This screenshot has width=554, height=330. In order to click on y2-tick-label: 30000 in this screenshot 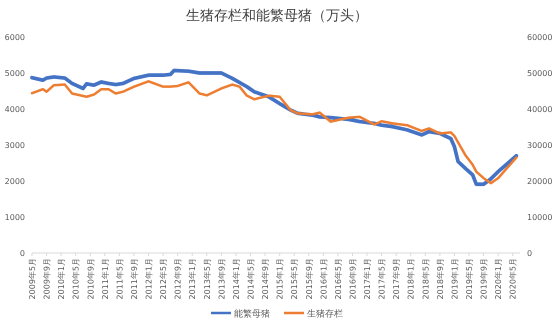, I will do `click(539, 145)`.